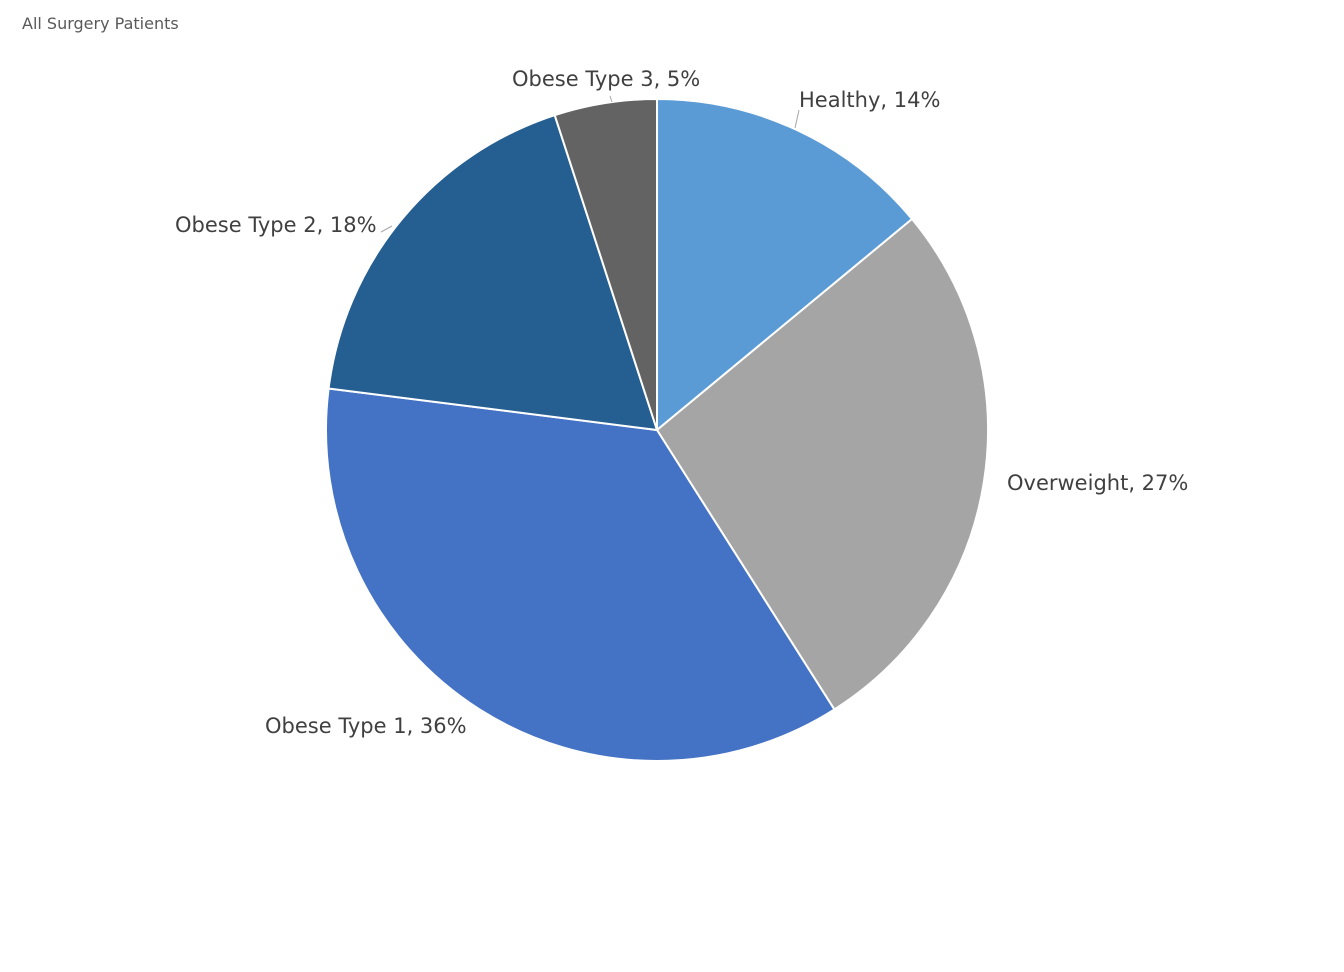 This screenshot has width=1344, height=972. I want to click on data-label-healthy: Healthy, 14%, so click(869, 100).